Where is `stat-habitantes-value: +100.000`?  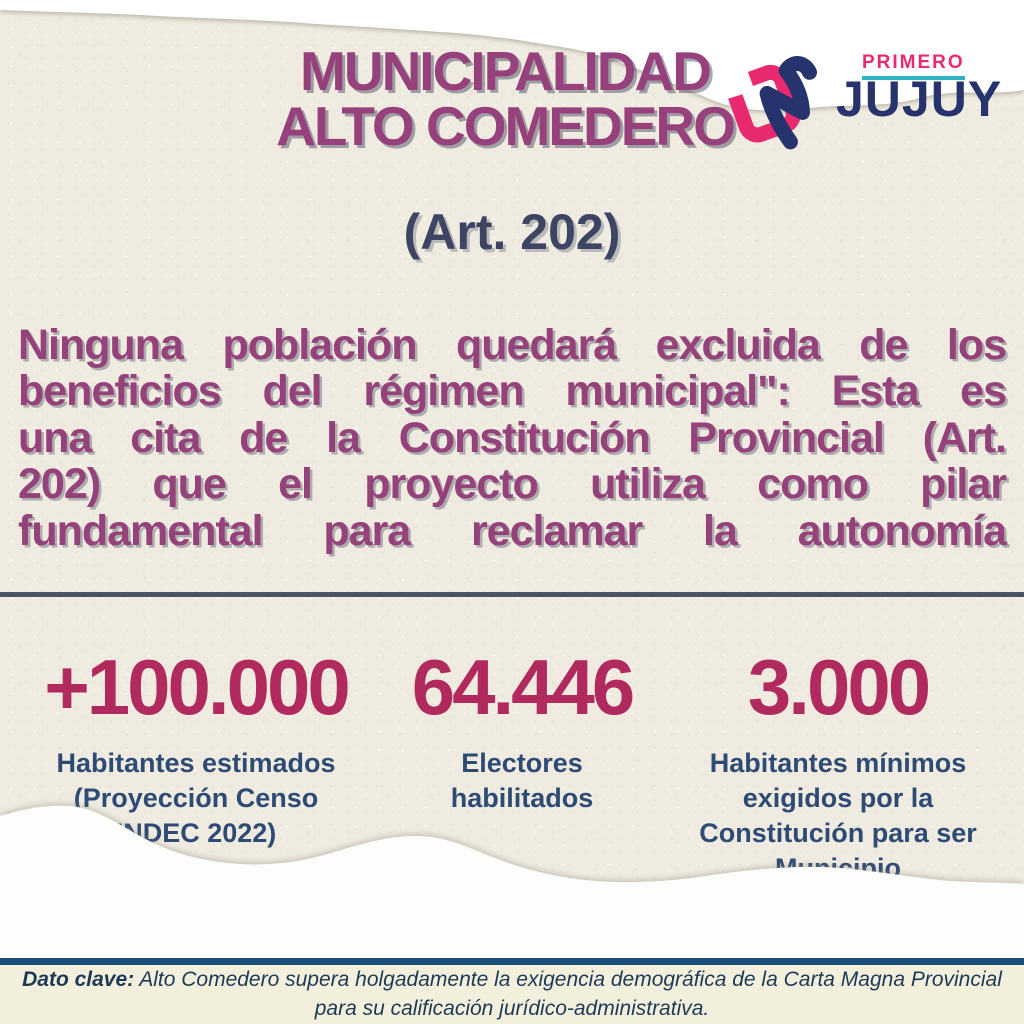 stat-habitantes-value: +100.000 is located at coordinates (197, 687).